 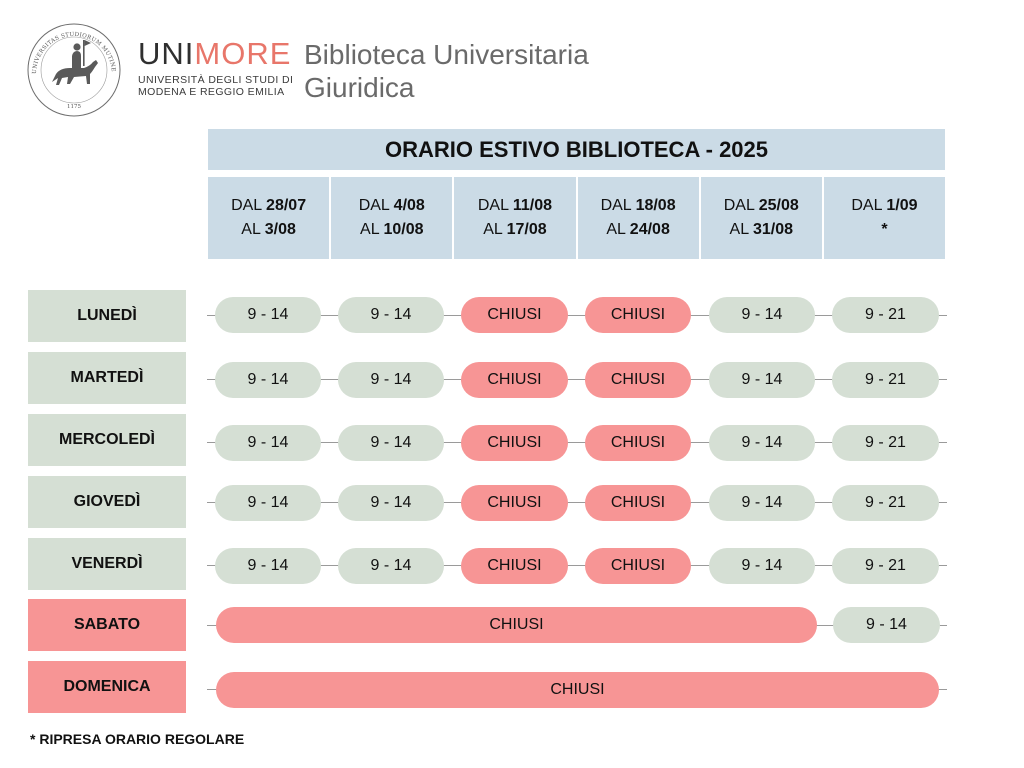 I want to click on day-label-martedi: MARTEDÌ, so click(x=107, y=378).